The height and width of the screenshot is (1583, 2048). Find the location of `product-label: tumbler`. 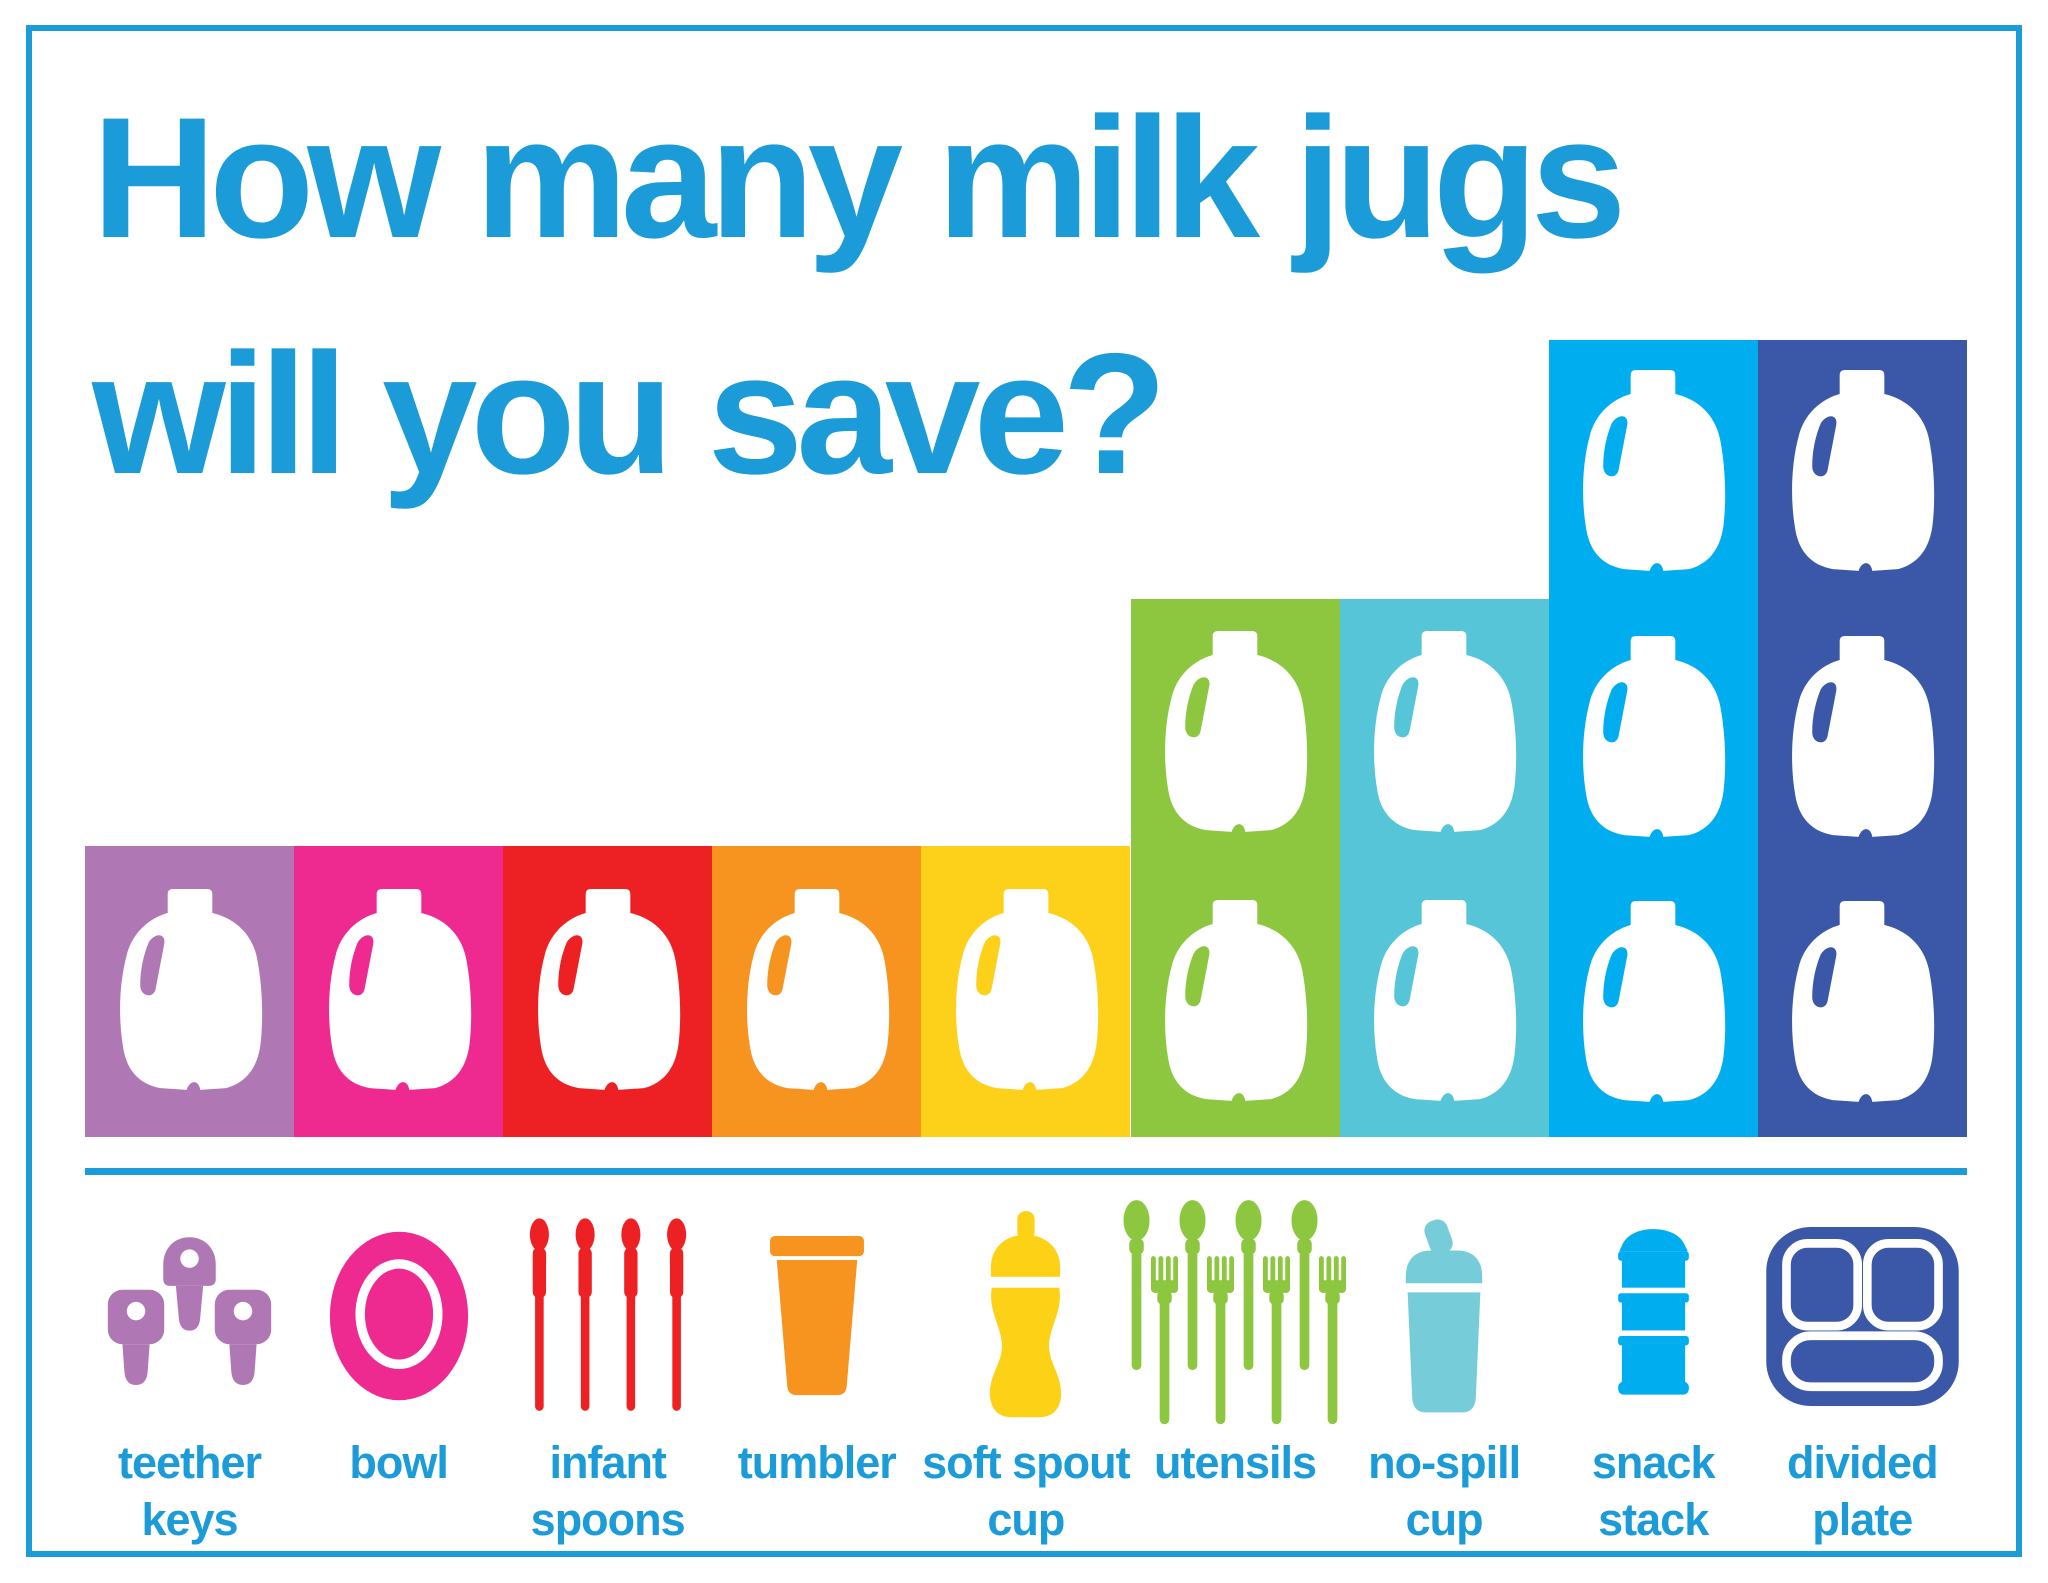

product-label: tumbler is located at coordinates (817, 1462).